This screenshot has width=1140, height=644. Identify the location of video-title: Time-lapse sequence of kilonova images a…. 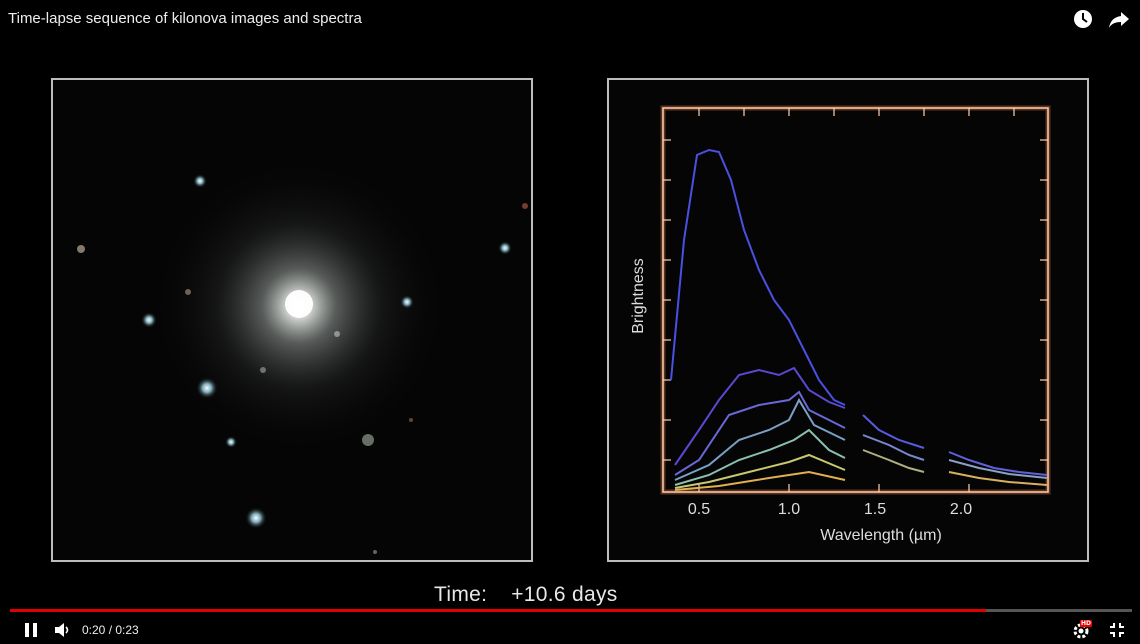
(185, 18).